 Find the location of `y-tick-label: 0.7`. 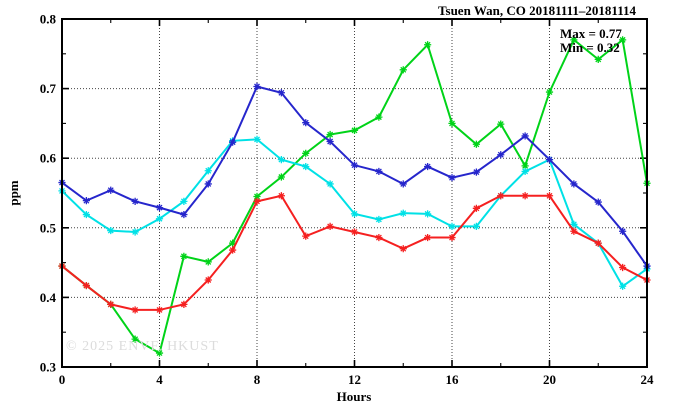

y-tick-label: 0.7 is located at coordinates (48, 88).